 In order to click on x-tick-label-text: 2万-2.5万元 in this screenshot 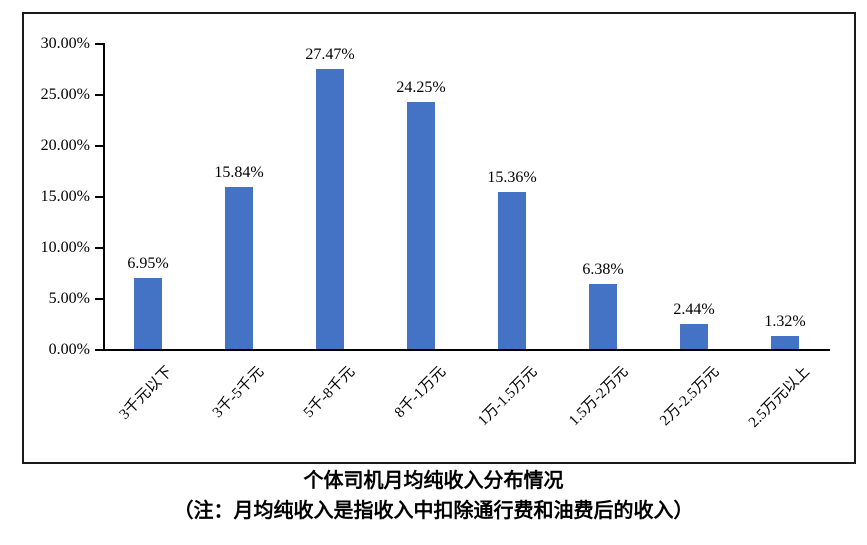, I will do `click(689, 396)`.